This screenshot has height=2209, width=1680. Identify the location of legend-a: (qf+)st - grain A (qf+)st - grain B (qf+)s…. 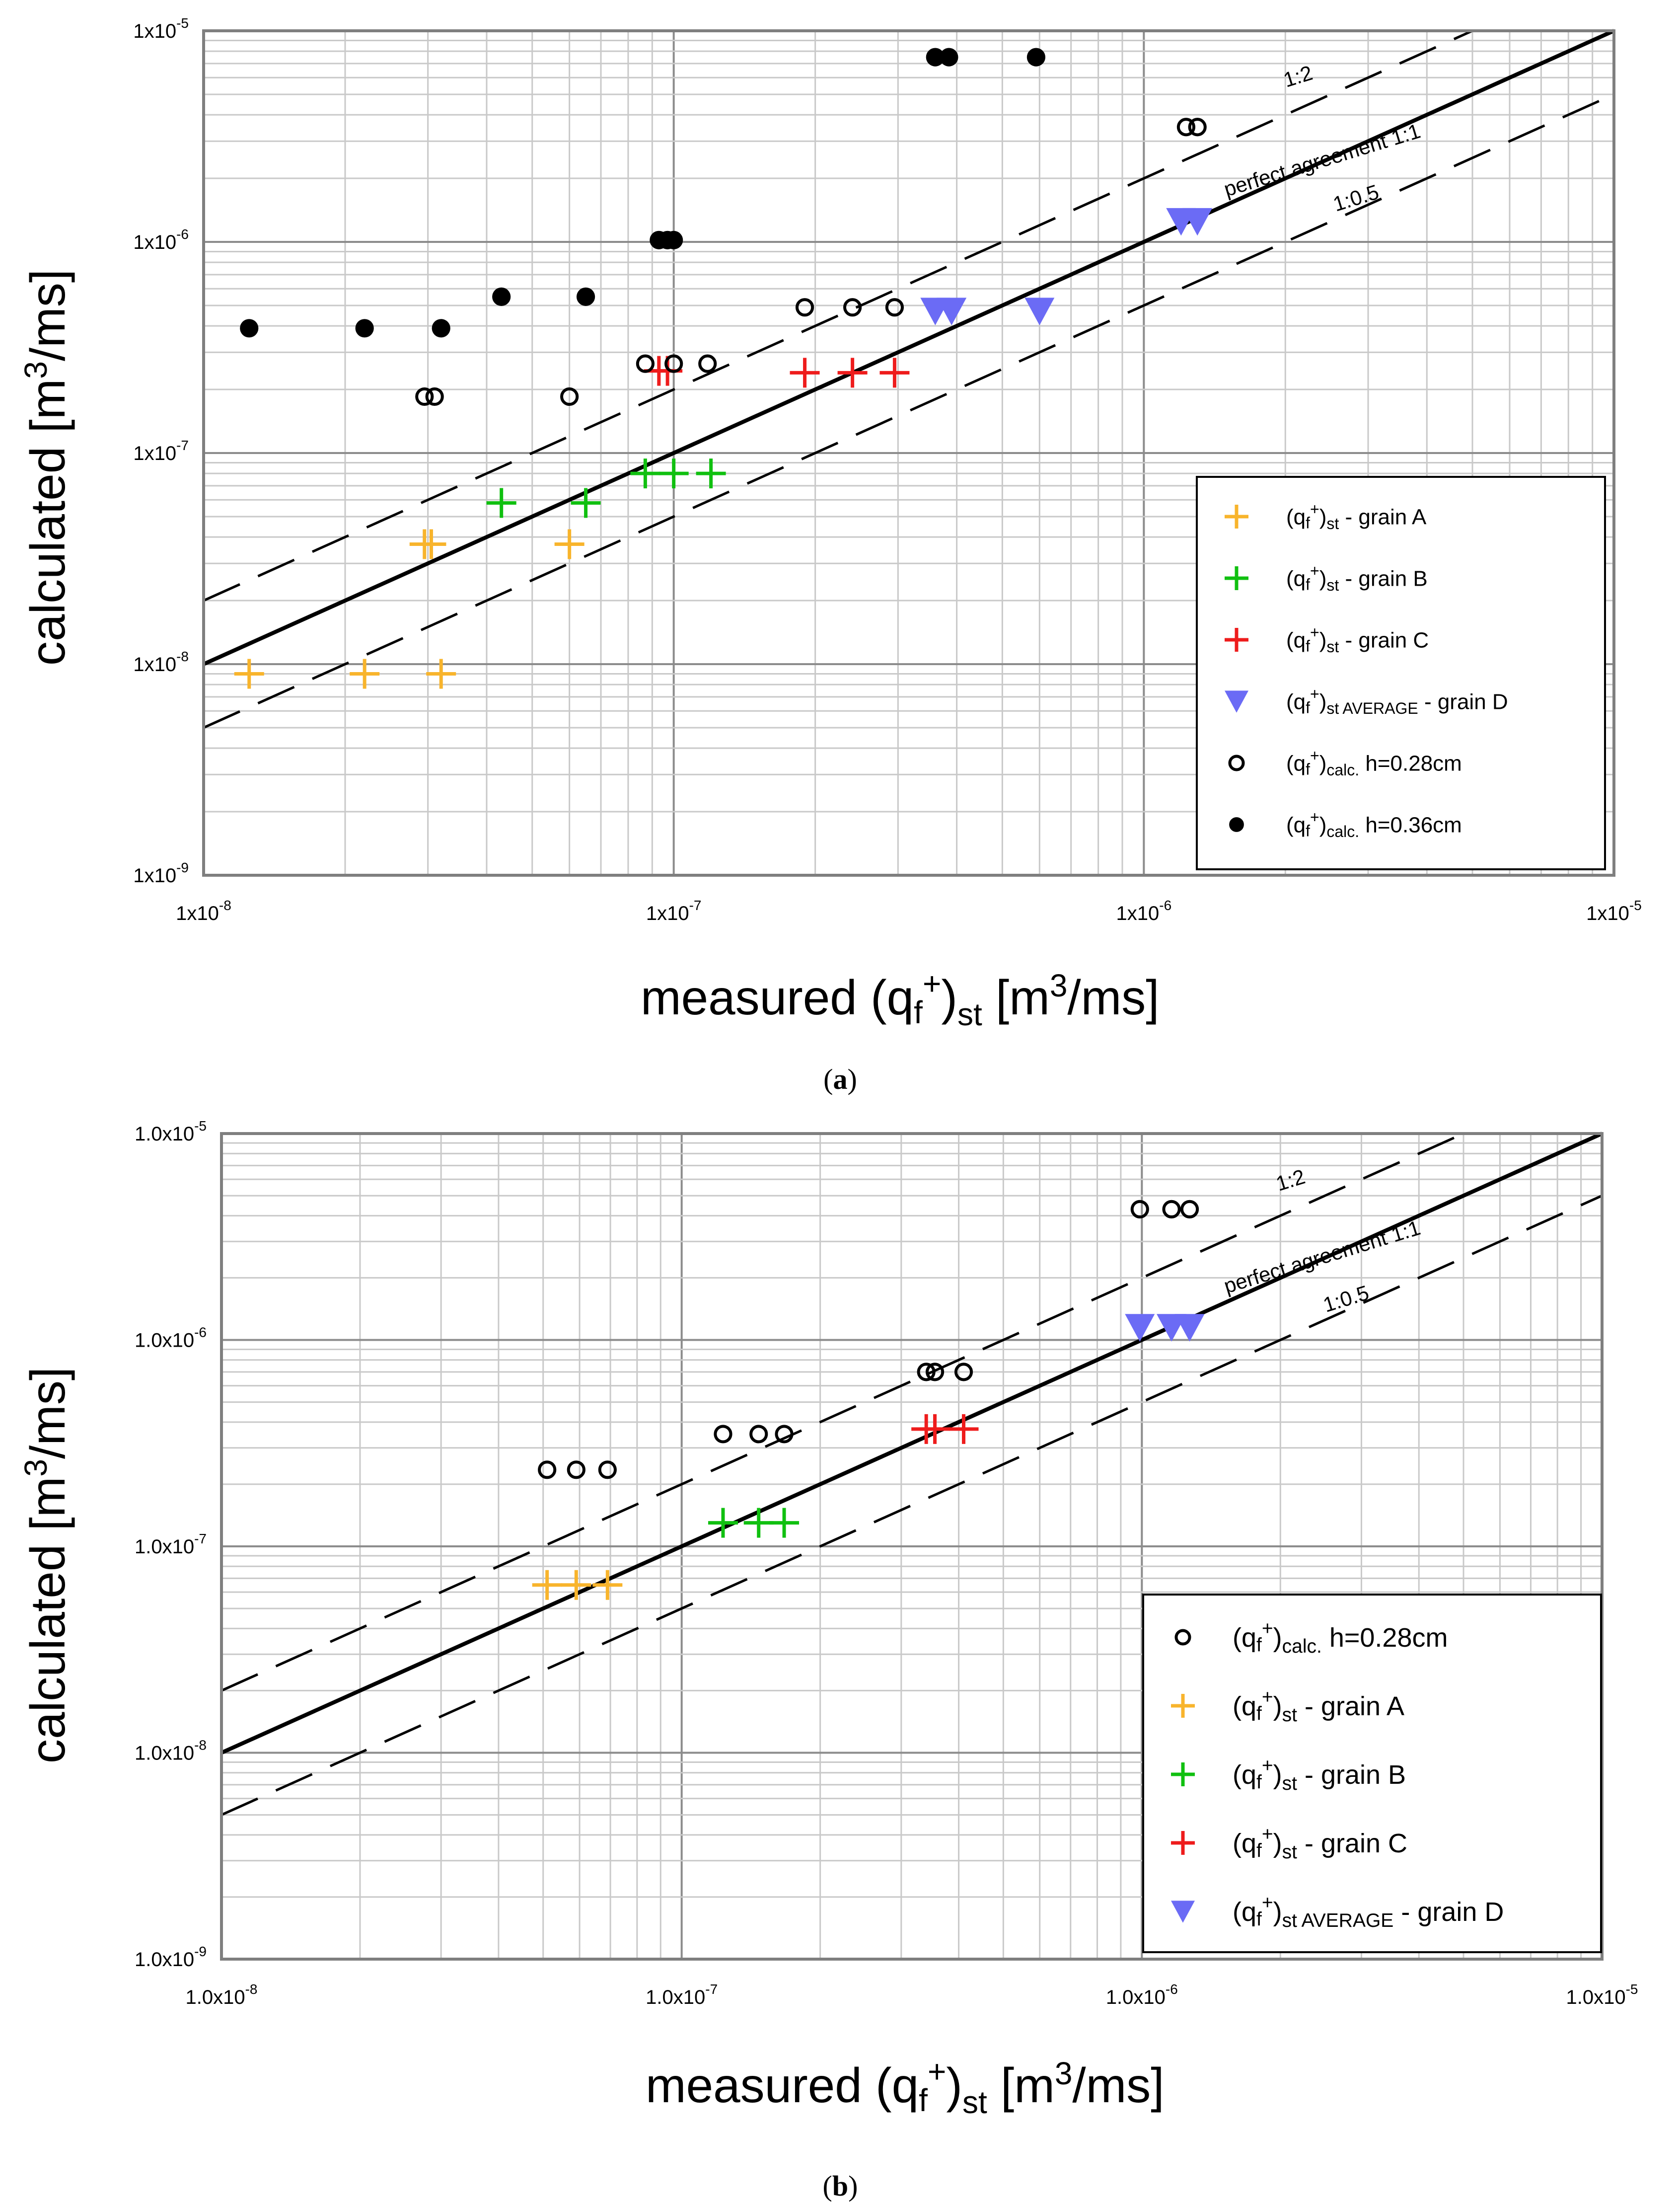
(1401, 673).